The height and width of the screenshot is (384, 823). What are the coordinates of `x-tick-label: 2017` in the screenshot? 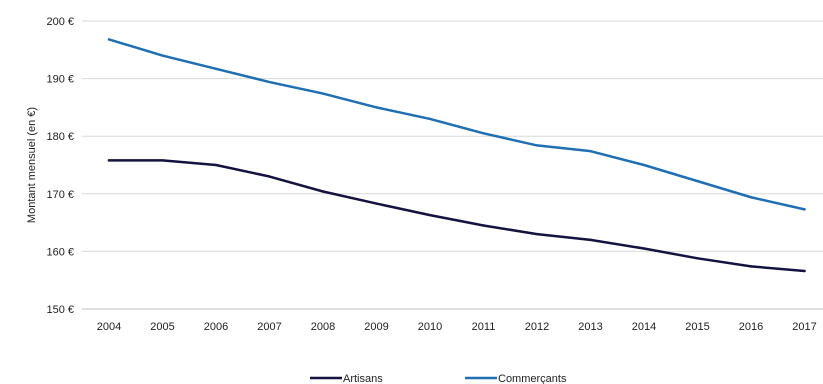 It's located at (804, 327).